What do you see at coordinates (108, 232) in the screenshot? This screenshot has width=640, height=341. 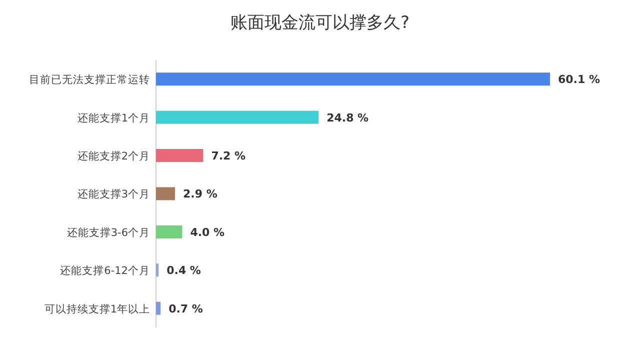 I see `y-tick-label: 还能支撑3-6个月` at bounding box center [108, 232].